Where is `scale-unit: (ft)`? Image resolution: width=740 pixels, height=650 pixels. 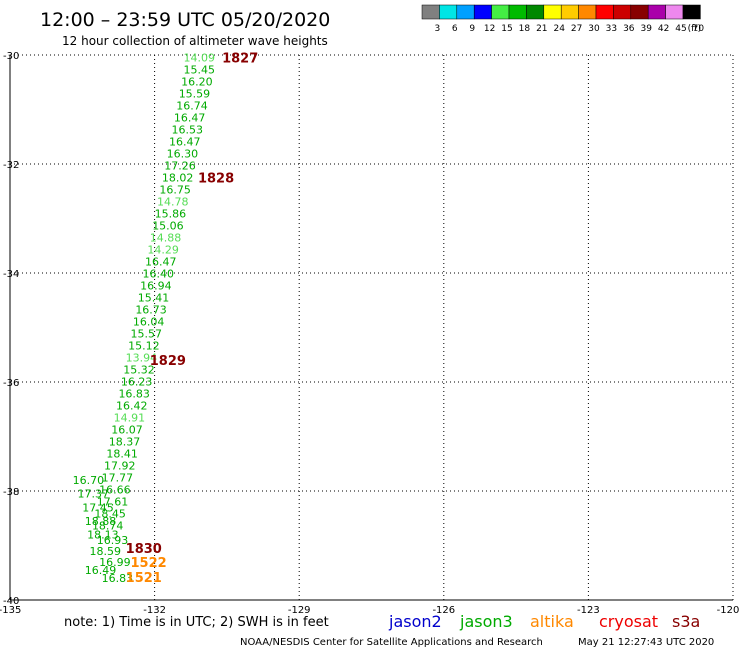 scale-unit: (ft) is located at coordinates (695, 29).